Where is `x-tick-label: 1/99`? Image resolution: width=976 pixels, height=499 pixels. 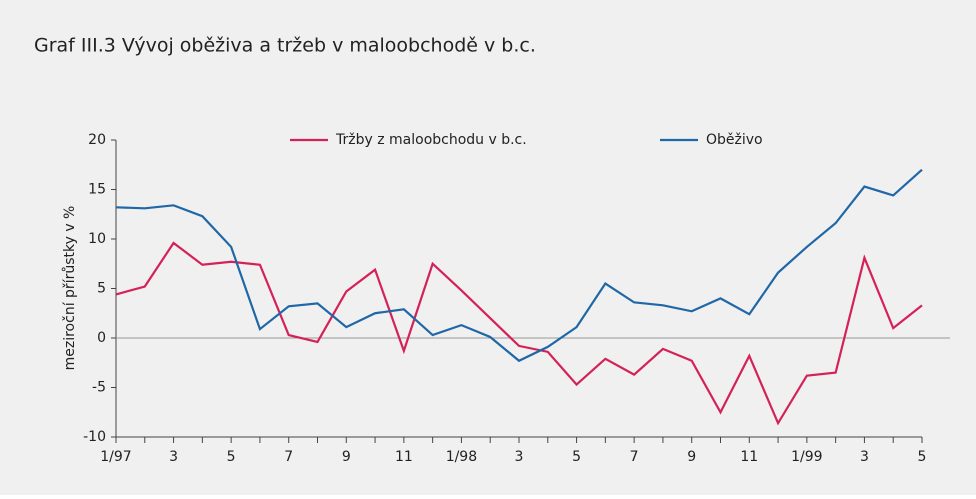 x-tick-label: 1/99 is located at coordinates (806, 457).